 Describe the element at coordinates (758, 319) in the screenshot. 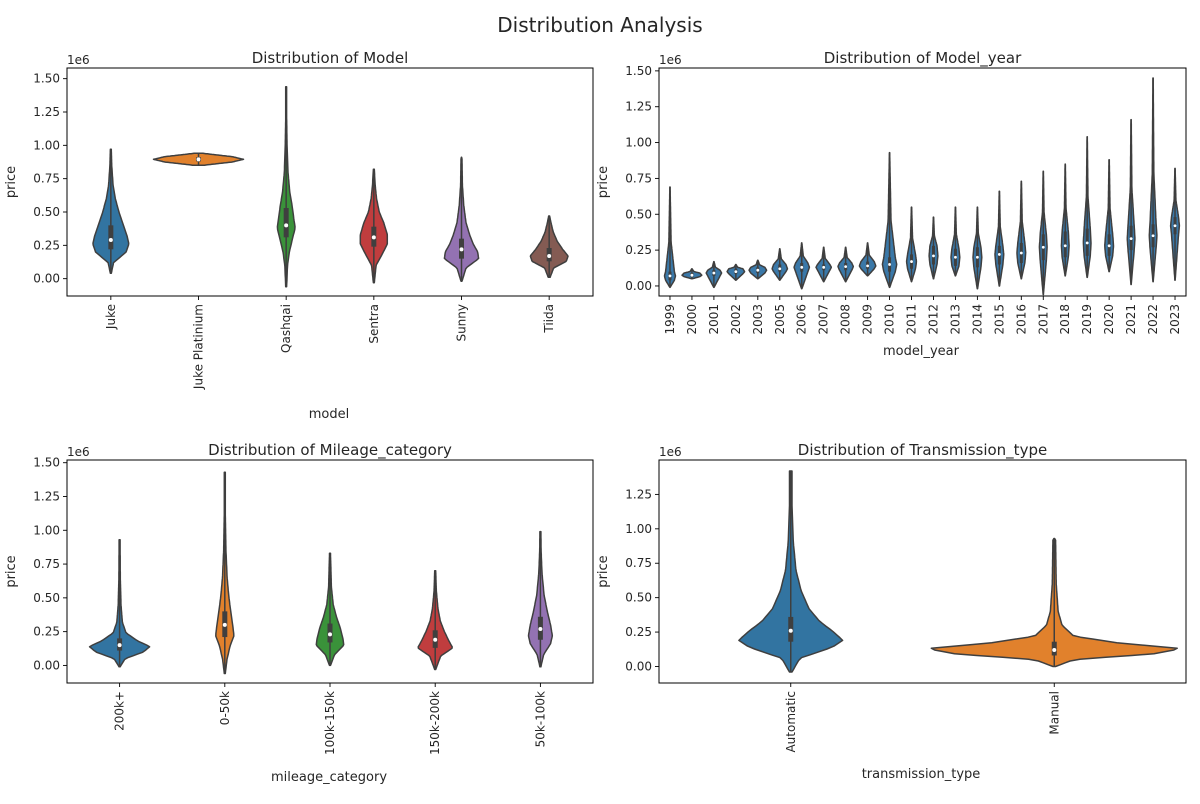

I see `x-tick-label: 2003` at that location.